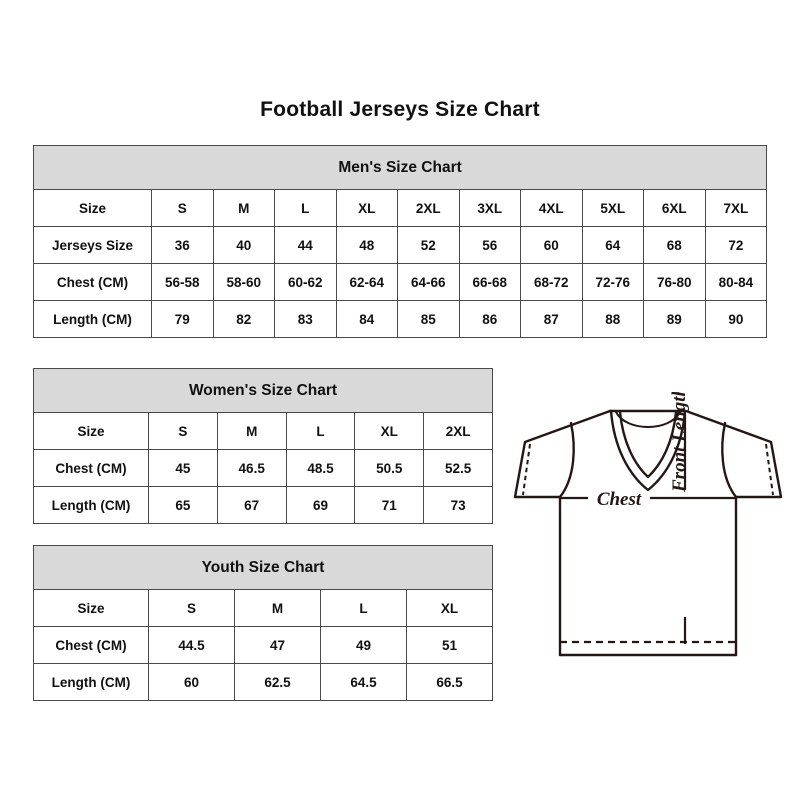 This screenshot has height=800, width=800. I want to click on table-cell: 56-58, so click(182, 282).